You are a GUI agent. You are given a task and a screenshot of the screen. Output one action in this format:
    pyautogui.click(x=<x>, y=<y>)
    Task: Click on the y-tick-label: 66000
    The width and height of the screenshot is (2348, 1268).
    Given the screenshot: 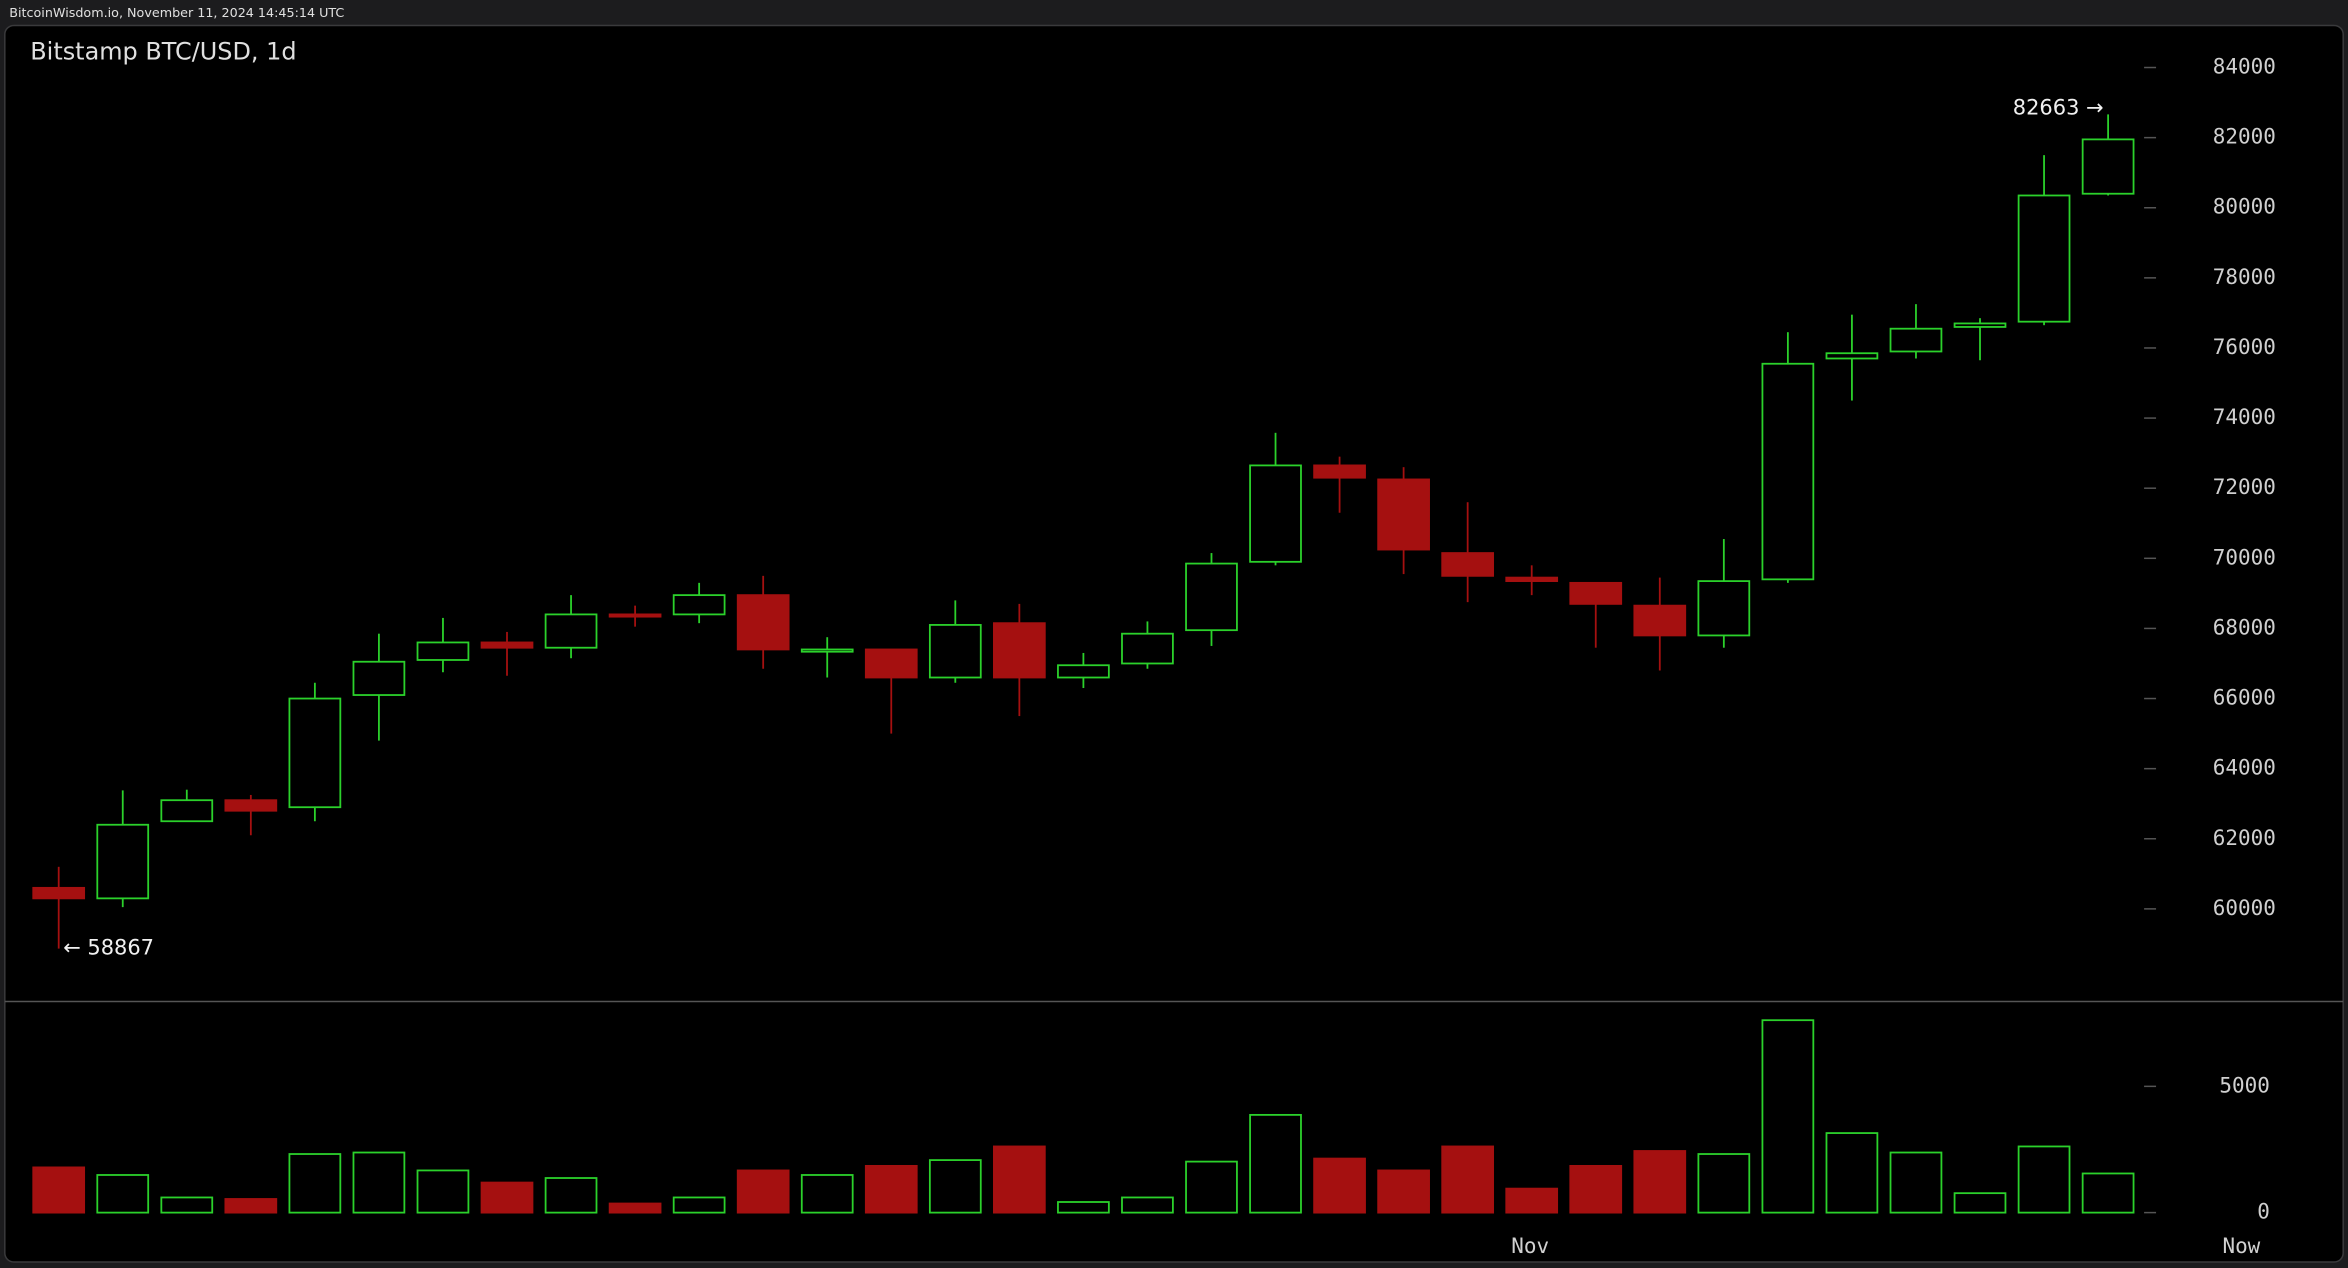 What is the action you would take?
    pyautogui.click(x=2244, y=698)
    